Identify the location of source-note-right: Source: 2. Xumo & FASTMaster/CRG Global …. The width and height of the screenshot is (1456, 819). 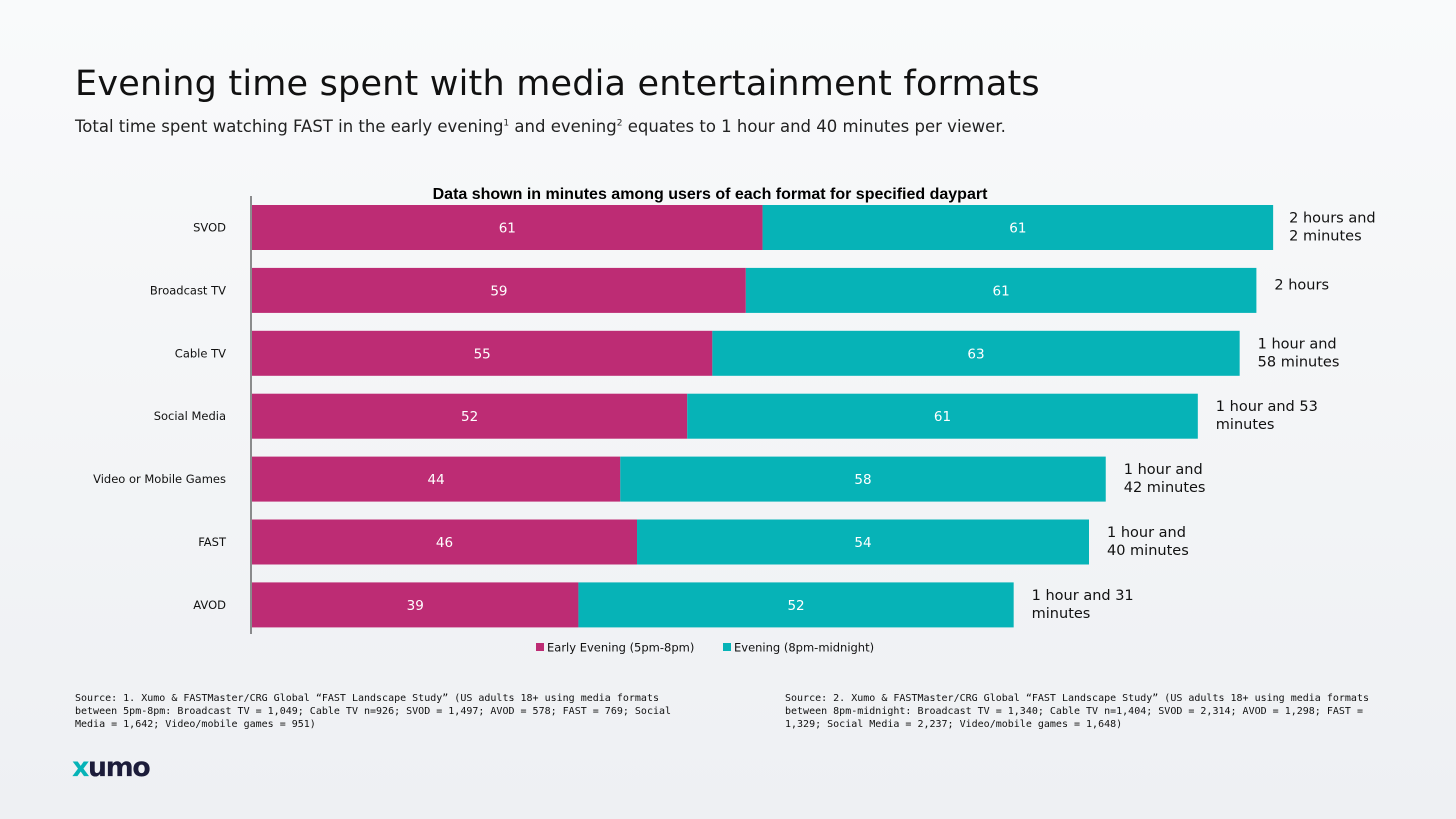
(1077, 711).